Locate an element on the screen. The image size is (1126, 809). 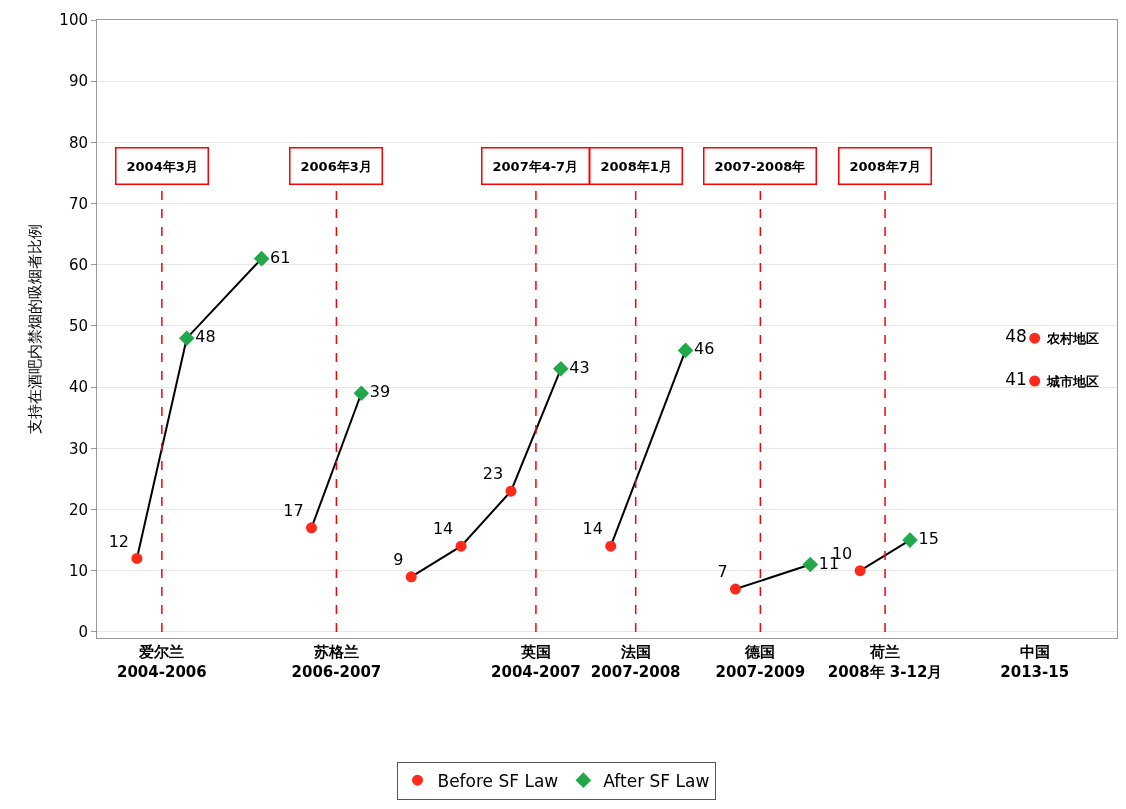
x-tick-label: 德国 2007-2009 is located at coordinates (760, 662).